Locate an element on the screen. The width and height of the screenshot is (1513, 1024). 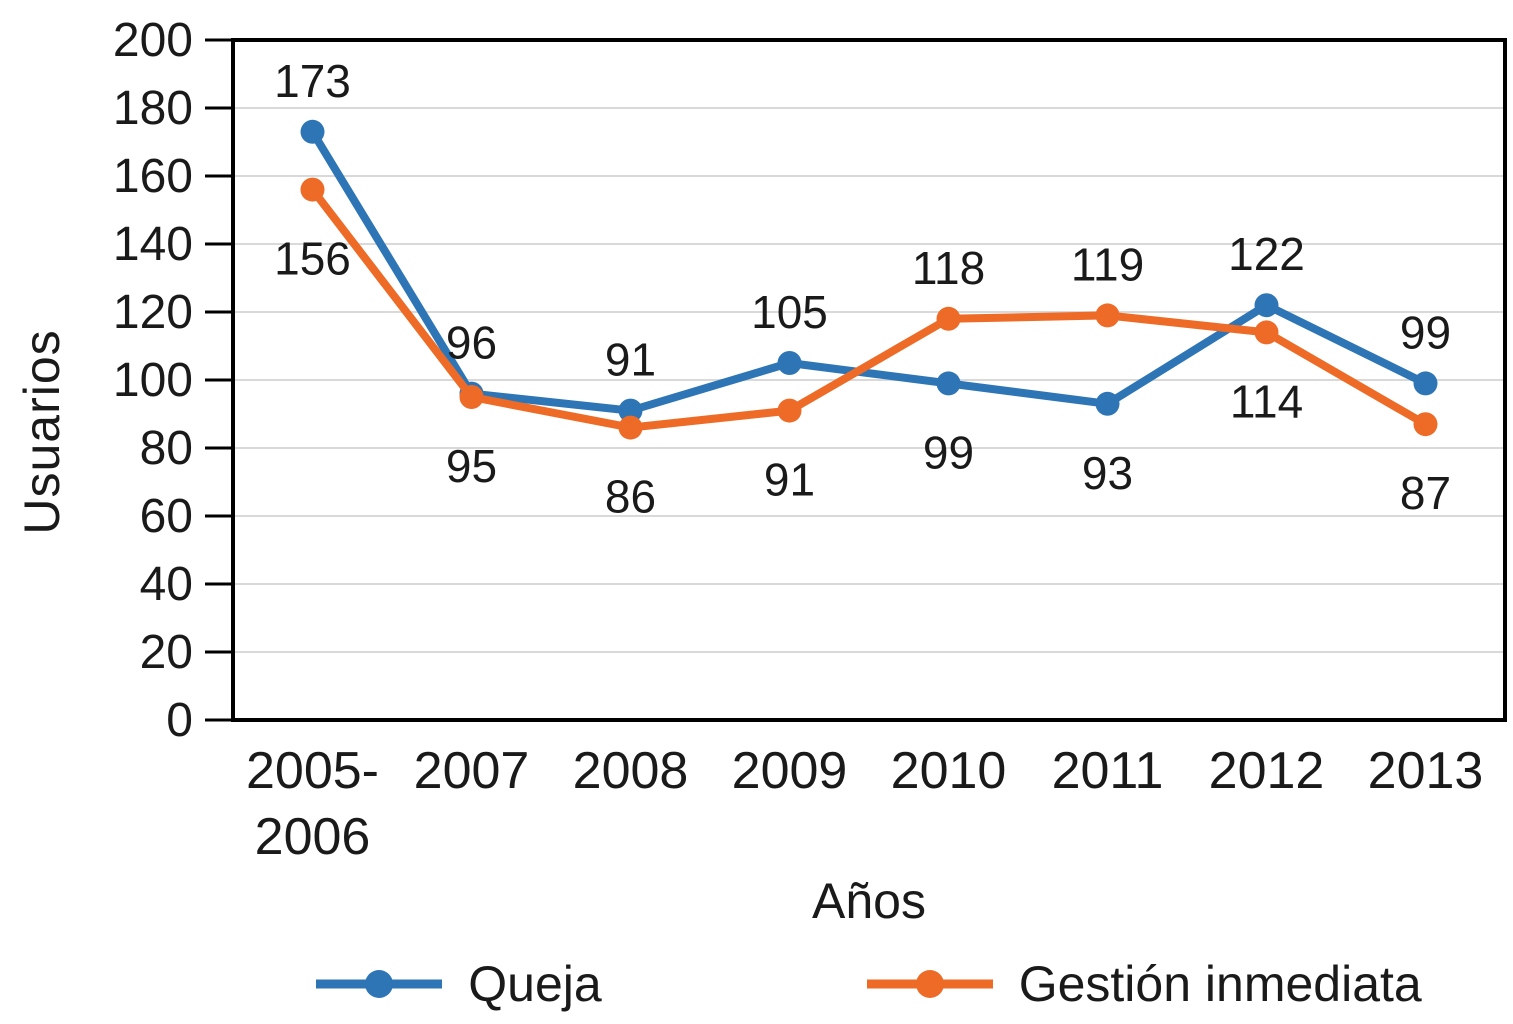
x-tick-label: 2005- is located at coordinates (312, 771).